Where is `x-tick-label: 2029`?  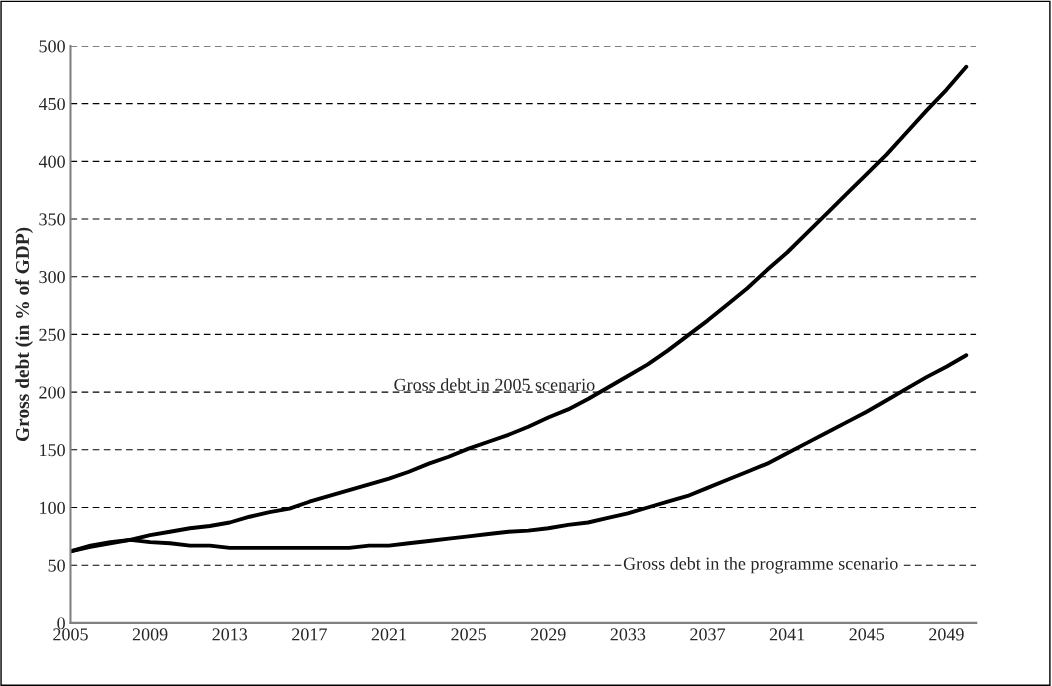
x-tick-label: 2029 is located at coordinates (548, 634).